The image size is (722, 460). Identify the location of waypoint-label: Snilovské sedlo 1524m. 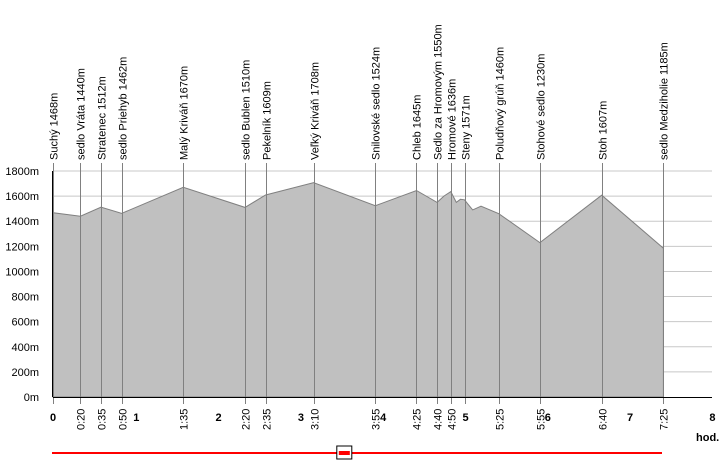
(377, 103).